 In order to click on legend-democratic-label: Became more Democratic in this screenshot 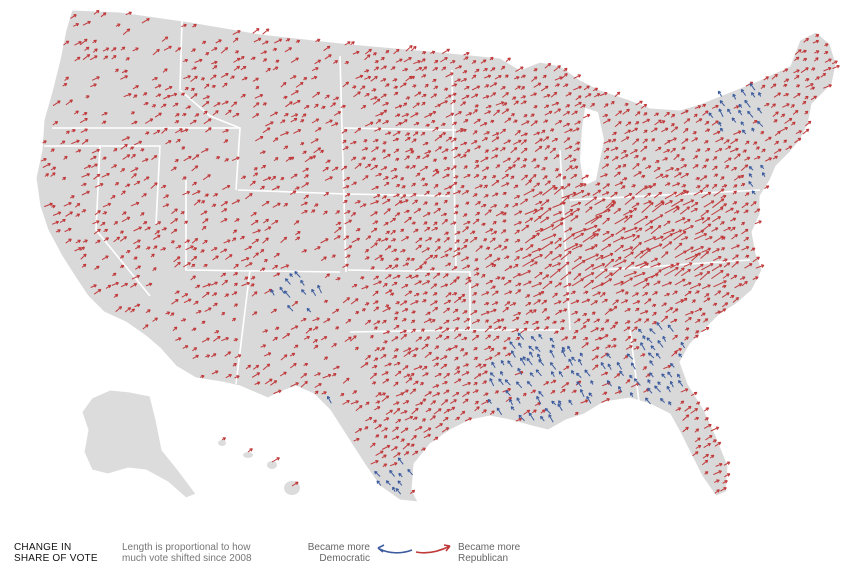, I will do `click(330, 553)`.